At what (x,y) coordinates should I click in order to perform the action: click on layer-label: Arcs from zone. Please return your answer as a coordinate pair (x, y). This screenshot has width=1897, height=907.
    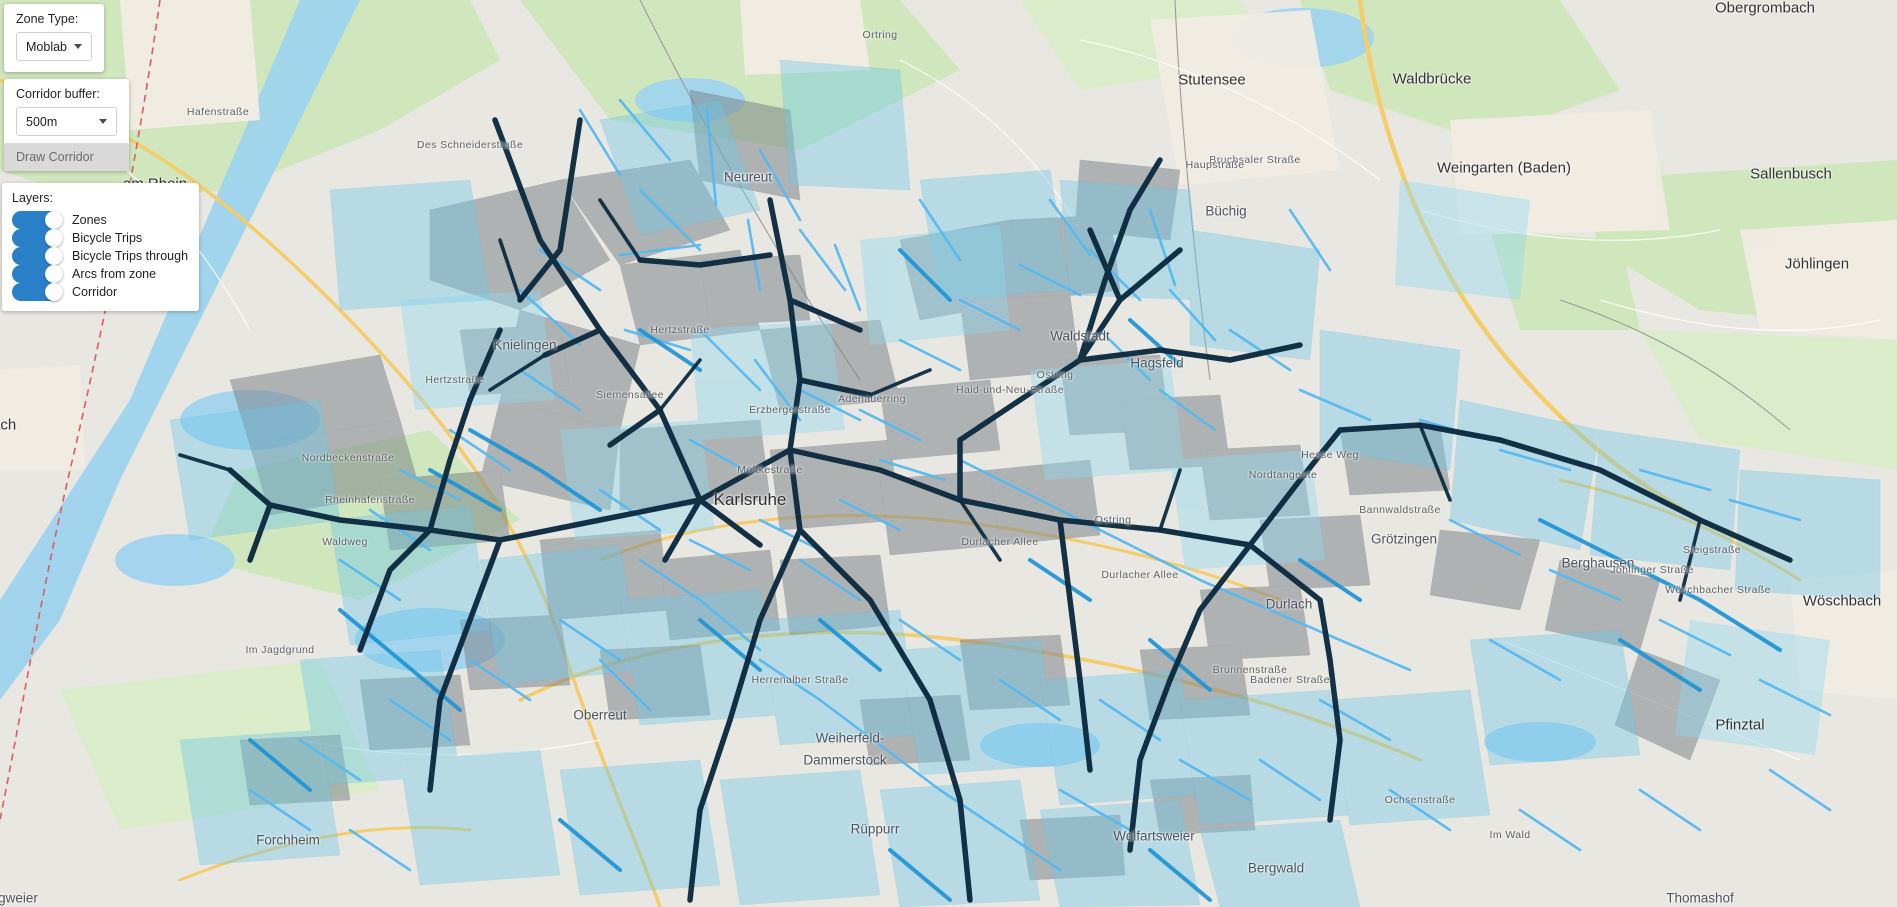
    Looking at the image, I should click on (114, 274).